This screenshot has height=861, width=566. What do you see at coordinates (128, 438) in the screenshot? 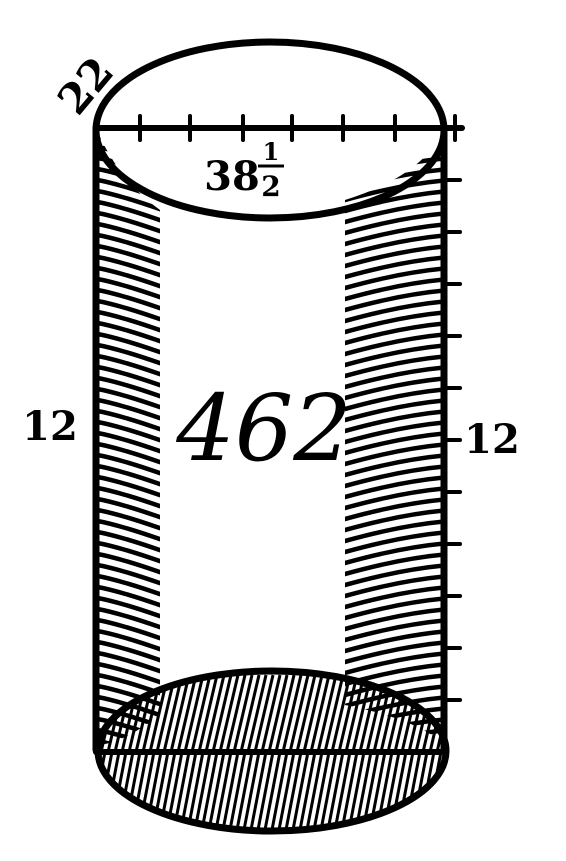
I see `left-wall-hatching` at bounding box center [128, 438].